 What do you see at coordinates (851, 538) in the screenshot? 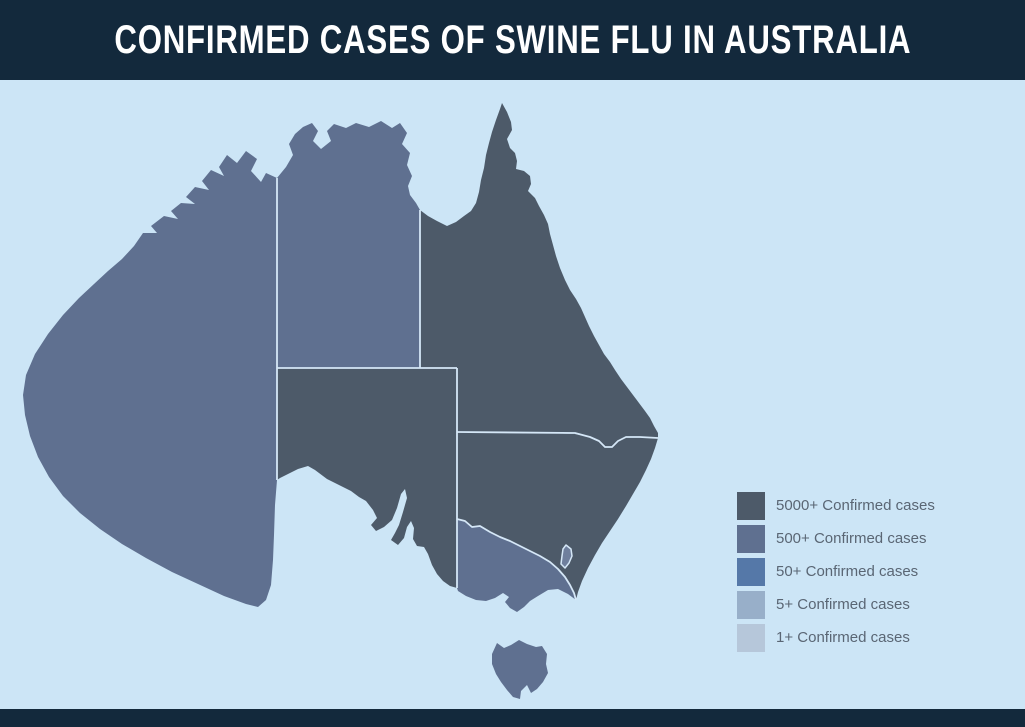
I see `legend-label: 500+ Confirmed cases` at bounding box center [851, 538].